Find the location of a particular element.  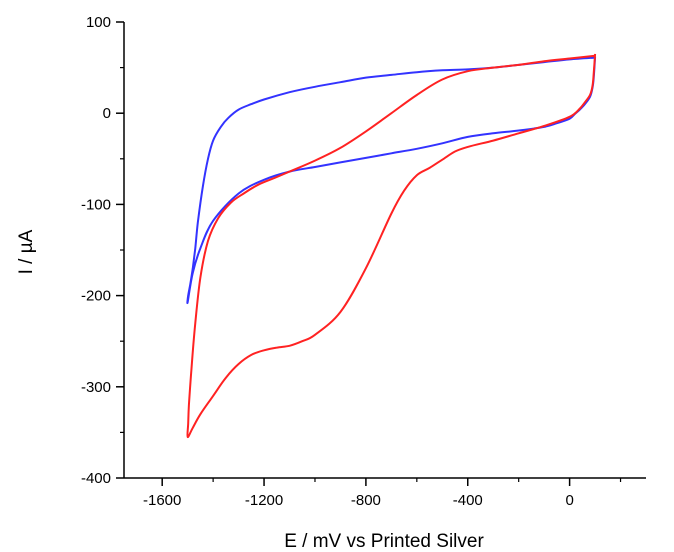

y-tick-label: -300 is located at coordinates (96, 387).